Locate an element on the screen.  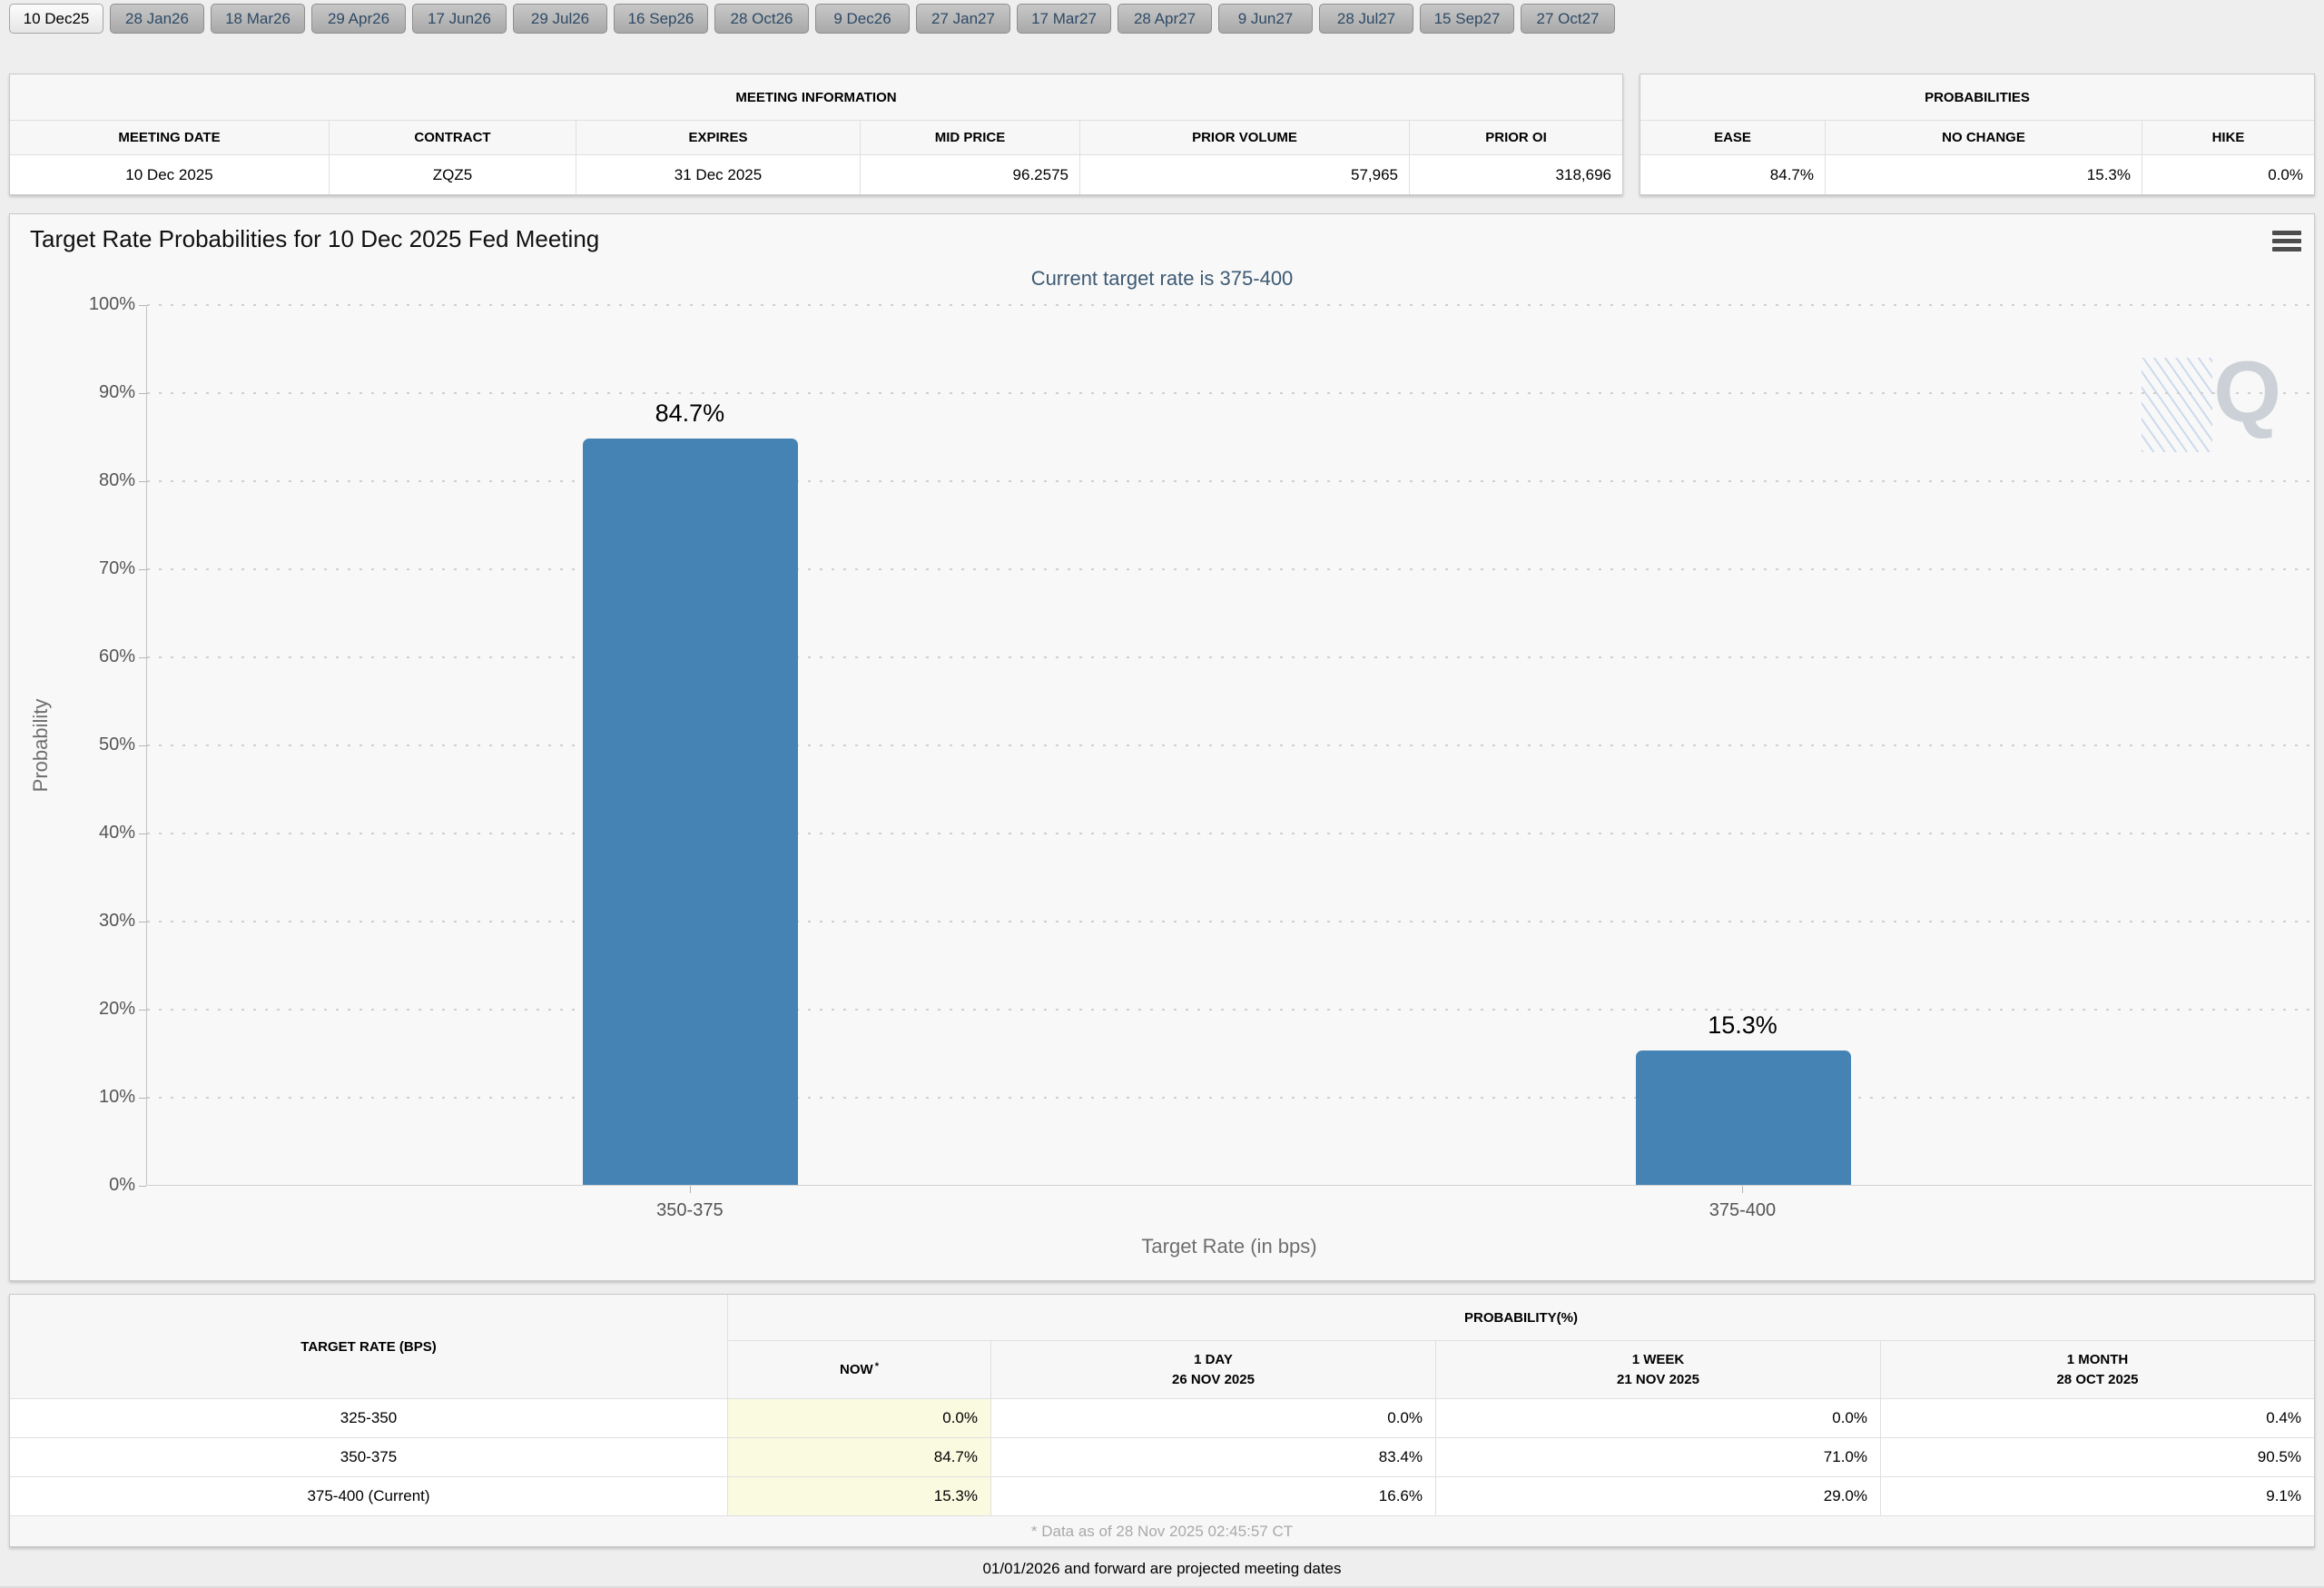
probabilities-header-no-change: NO CHANGE is located at coordinates (1983, 137).